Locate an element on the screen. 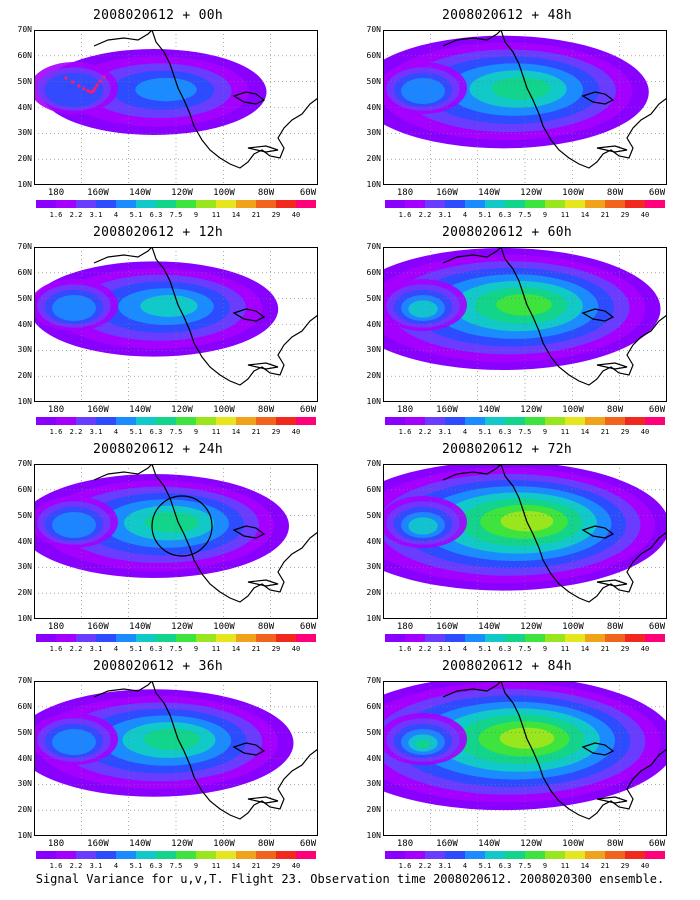  target-region-circle is located at coordinates (182, 526).